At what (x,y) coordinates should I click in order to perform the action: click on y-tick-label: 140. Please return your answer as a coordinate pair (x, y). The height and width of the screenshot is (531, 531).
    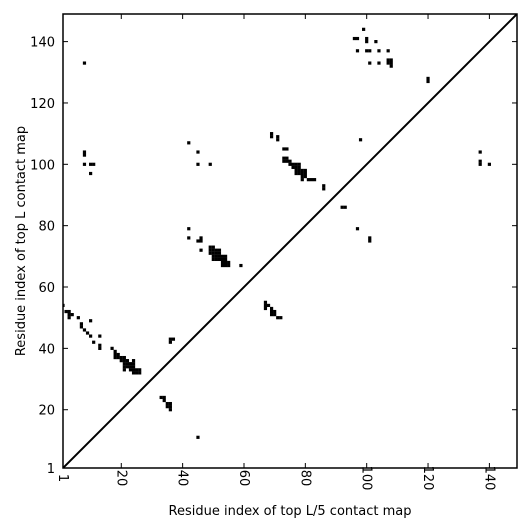
    Looking at the image, I should click on (42, 43).